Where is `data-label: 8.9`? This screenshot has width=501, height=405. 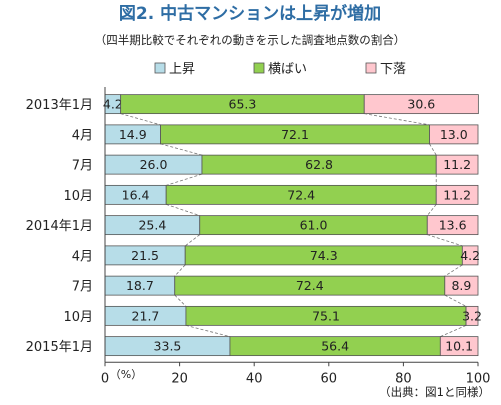
data-label: 8.9 is located at coordinates (461, 285).